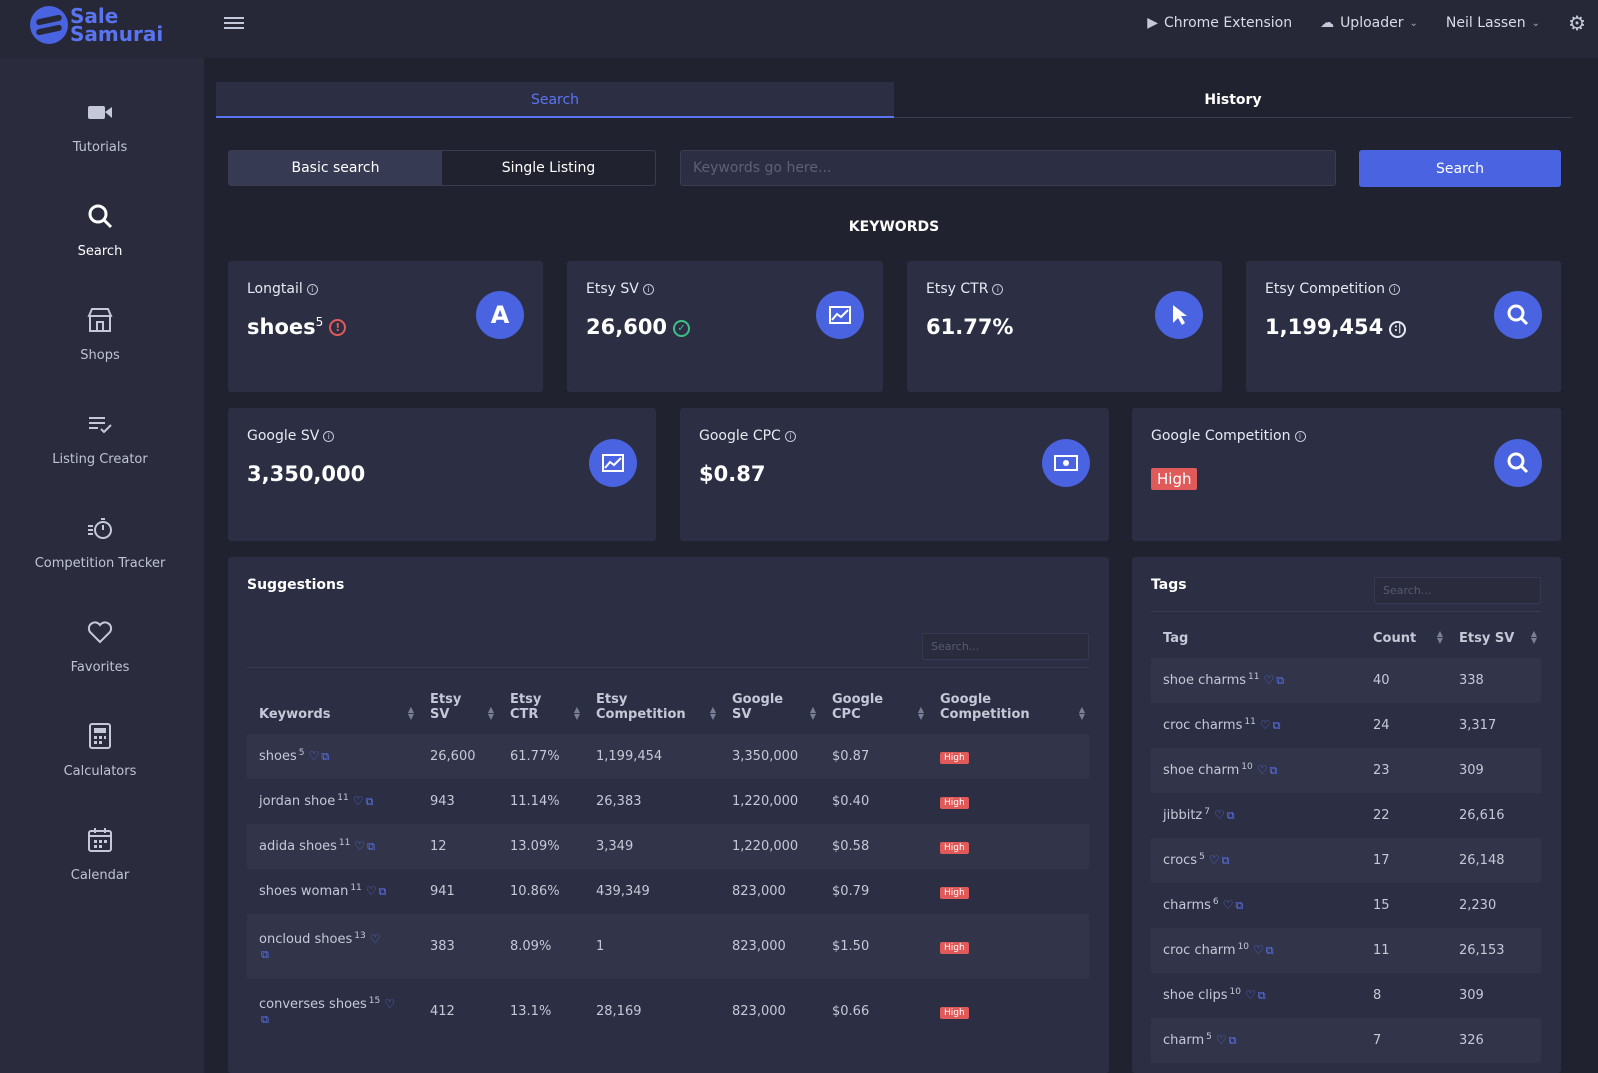 This screenshot has height=1073, width=1598. Describe the element at coordinates (1346, 680) in the screenshot. I see `table-row: shoe charms 11 ♡ ⧉ 40 338` at that location.